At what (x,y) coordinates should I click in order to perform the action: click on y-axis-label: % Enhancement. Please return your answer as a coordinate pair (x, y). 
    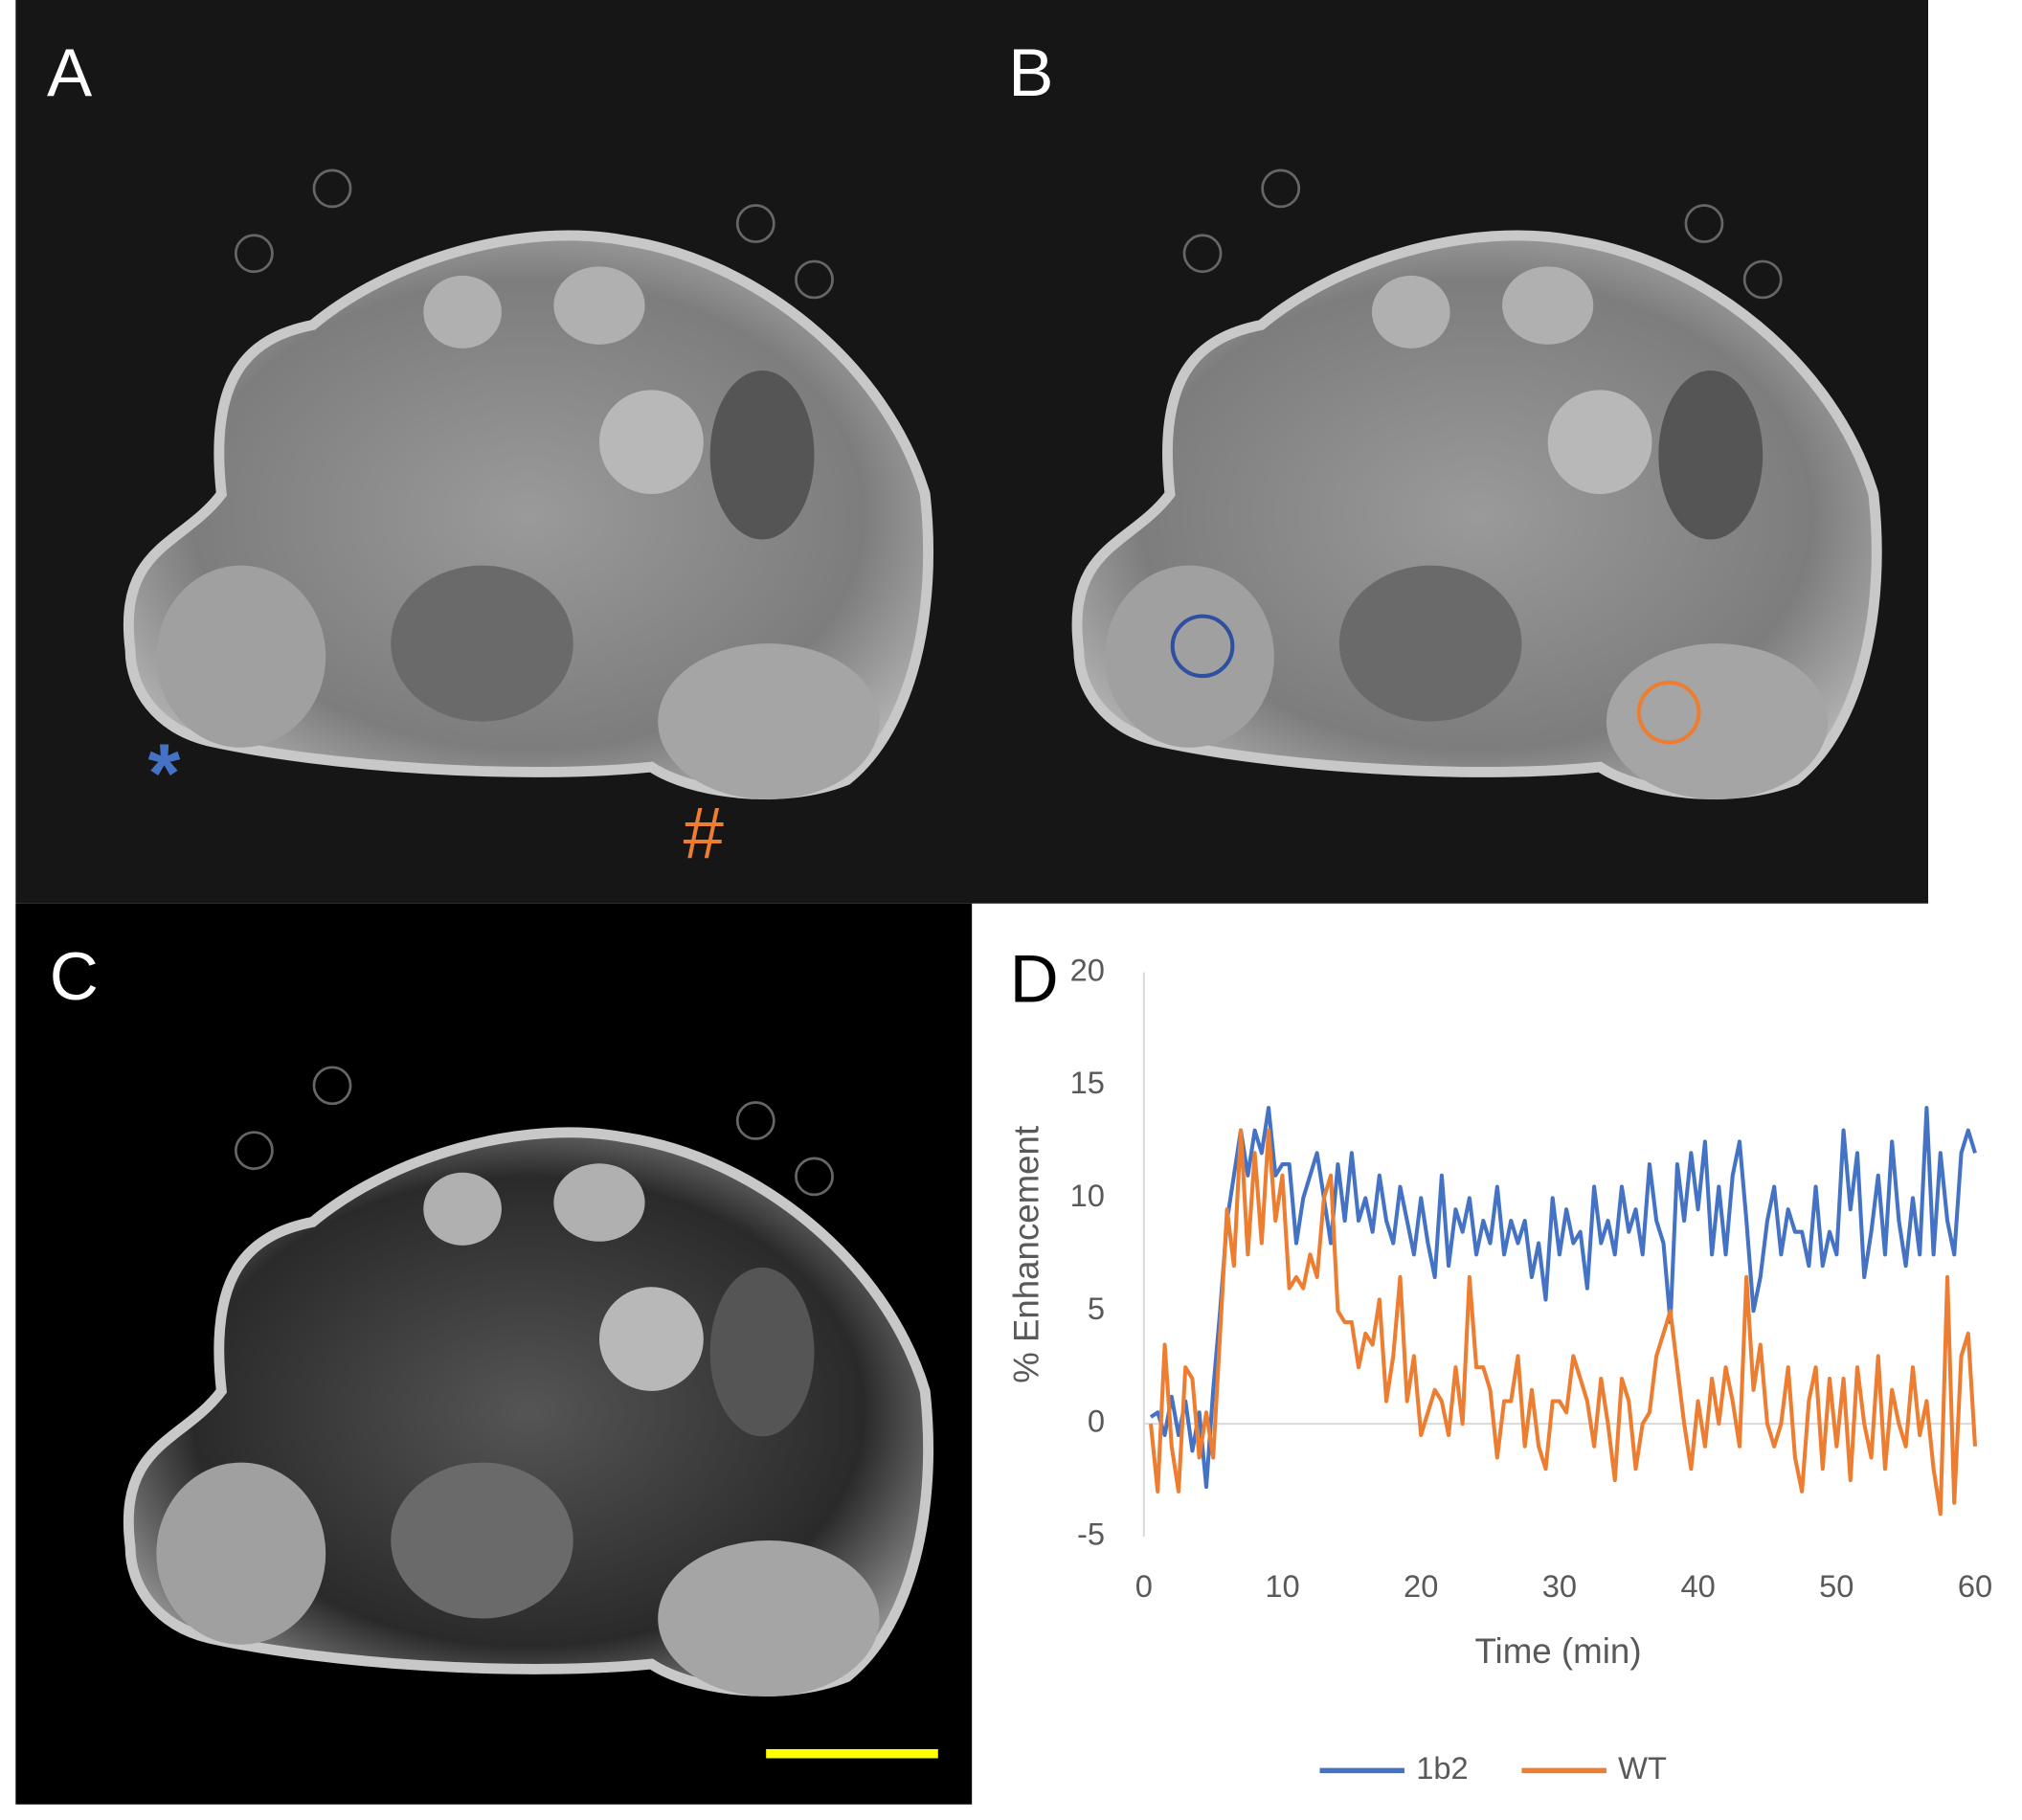
    Looking at the image, I should click on (1027, 1255).